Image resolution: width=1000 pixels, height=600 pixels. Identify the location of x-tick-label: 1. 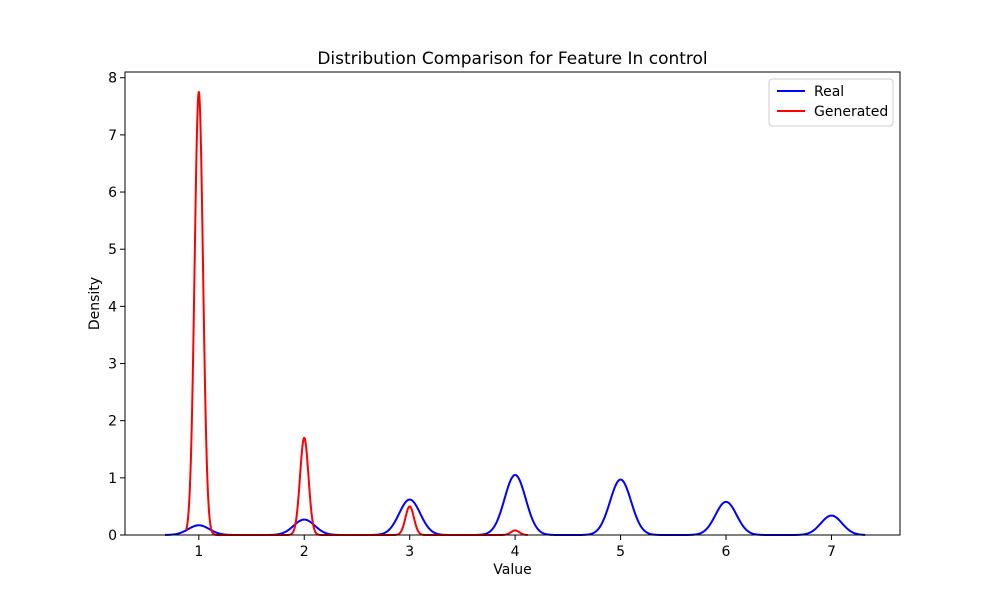
(198, 552).